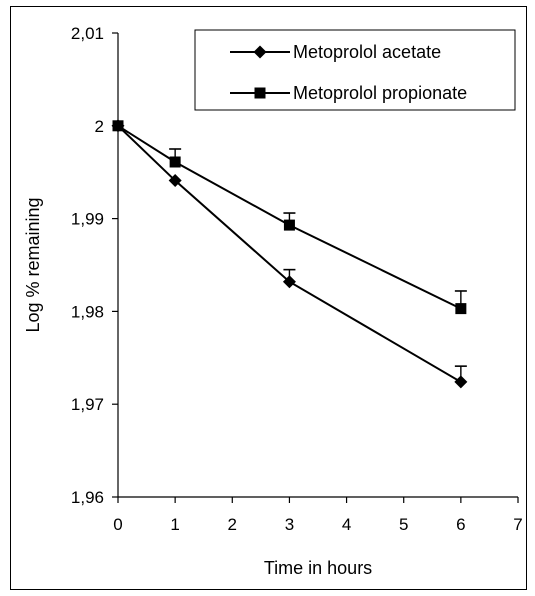  I want to click on x-tick-label: 7, so click(517, 524).